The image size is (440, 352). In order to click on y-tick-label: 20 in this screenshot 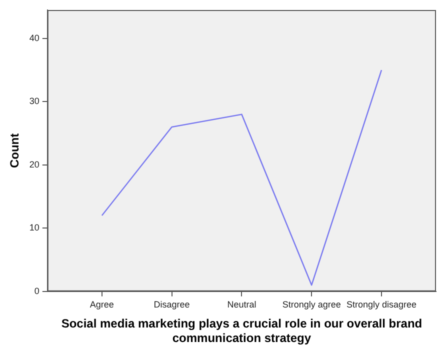, I will do `click(34, 164)`.